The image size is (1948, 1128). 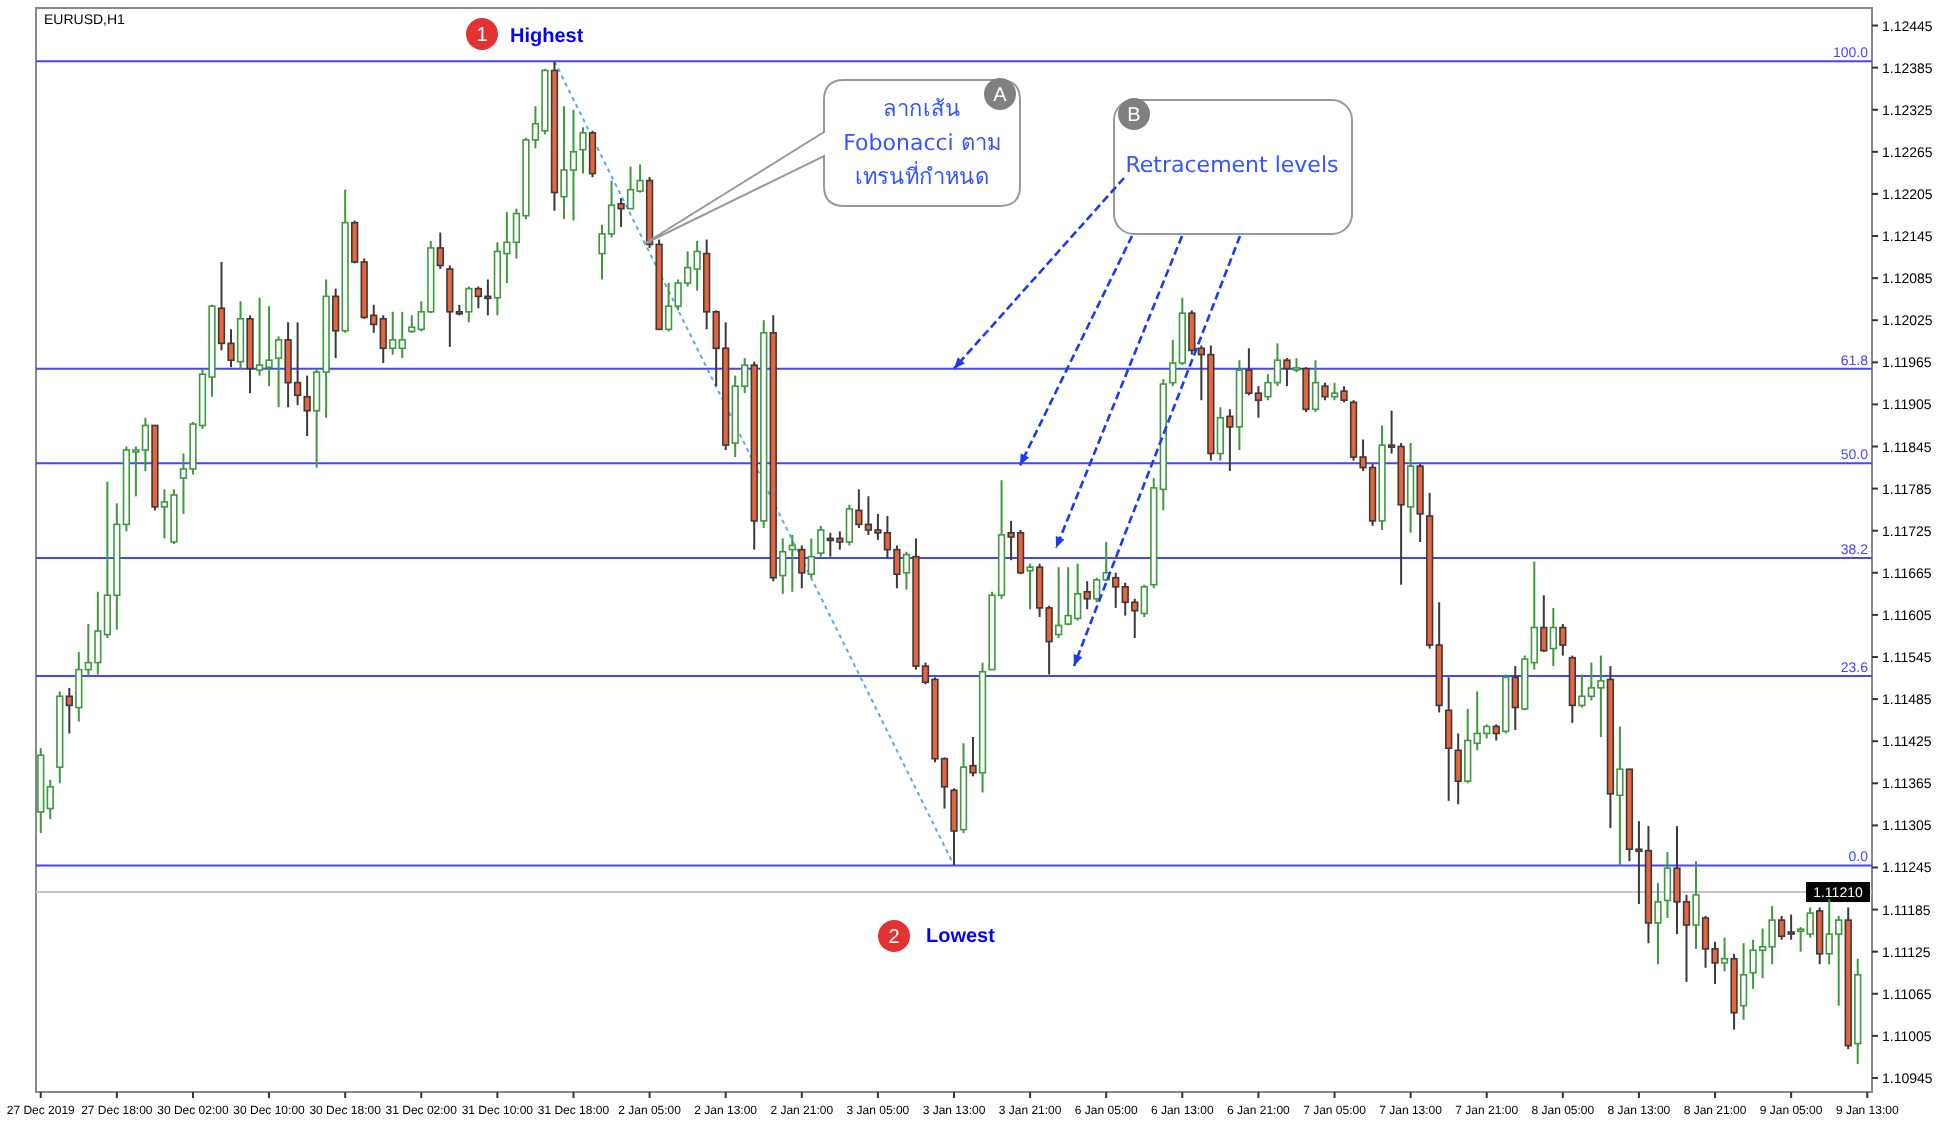 I want to click on number-badge: B, so click(x=1134, y=114).